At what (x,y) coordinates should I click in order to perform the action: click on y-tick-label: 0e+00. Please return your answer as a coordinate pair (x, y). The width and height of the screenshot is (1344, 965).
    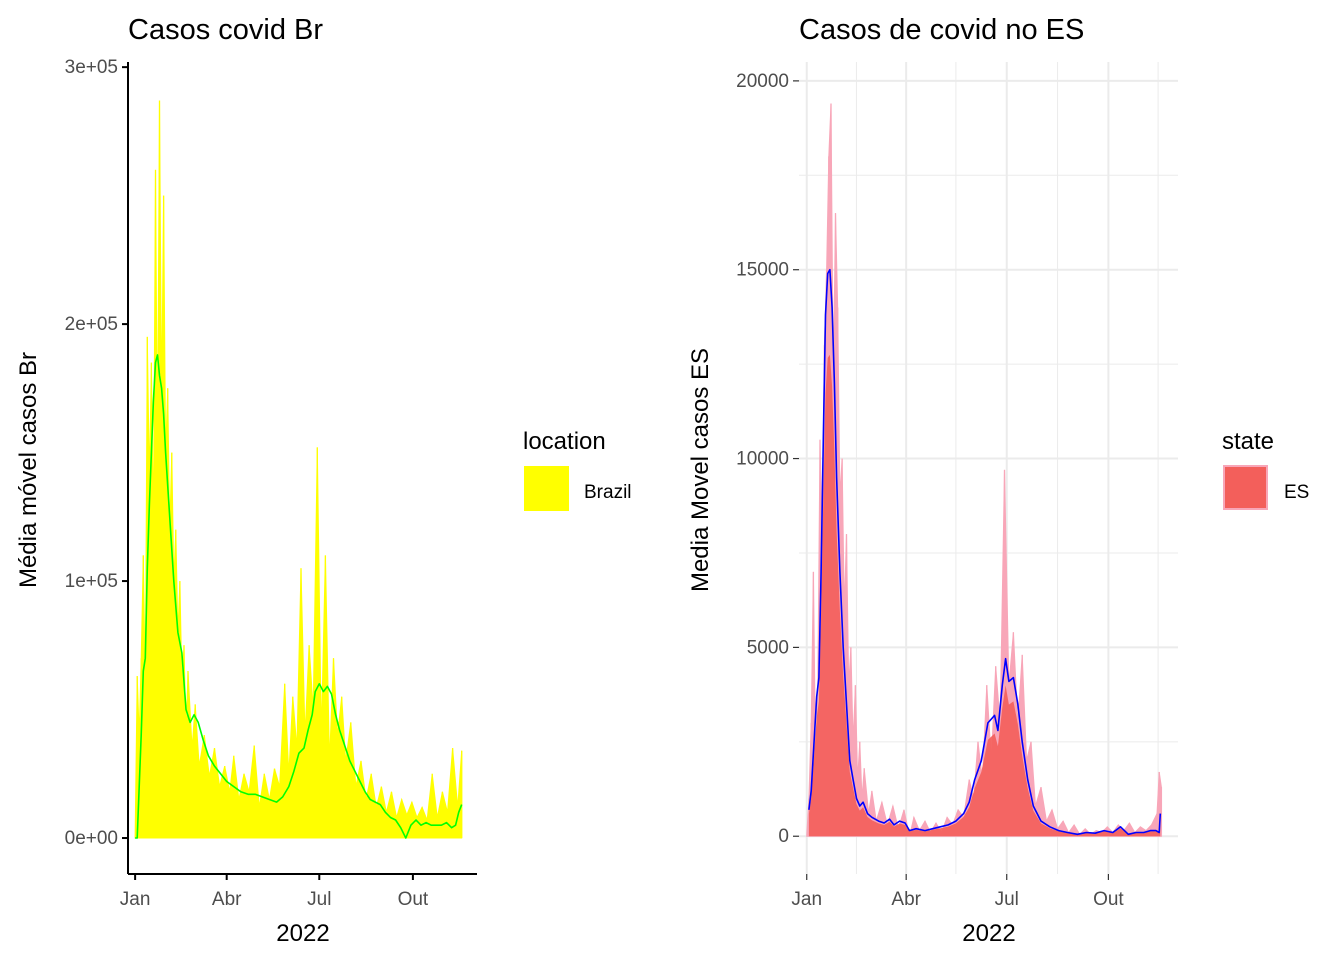
    Looking at the image, I should click on (91, 838).